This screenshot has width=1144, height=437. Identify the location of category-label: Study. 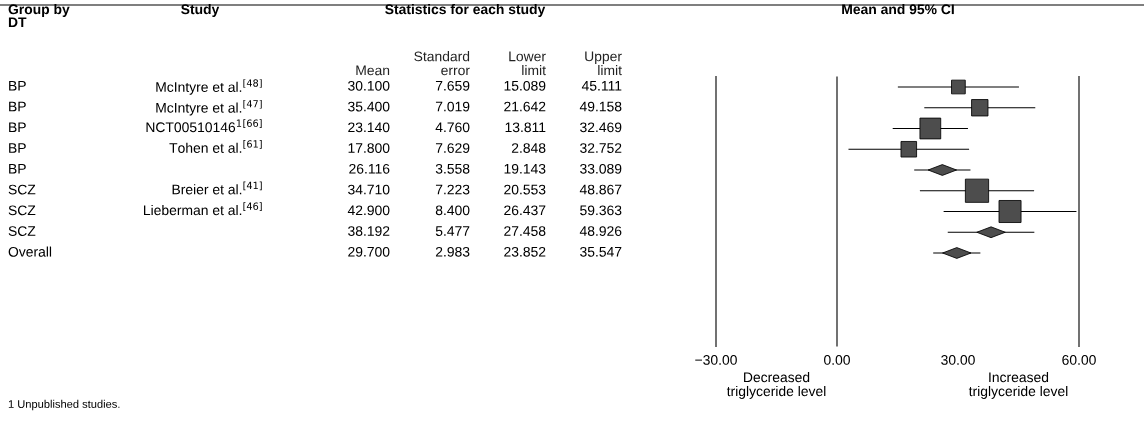
(200, 10).